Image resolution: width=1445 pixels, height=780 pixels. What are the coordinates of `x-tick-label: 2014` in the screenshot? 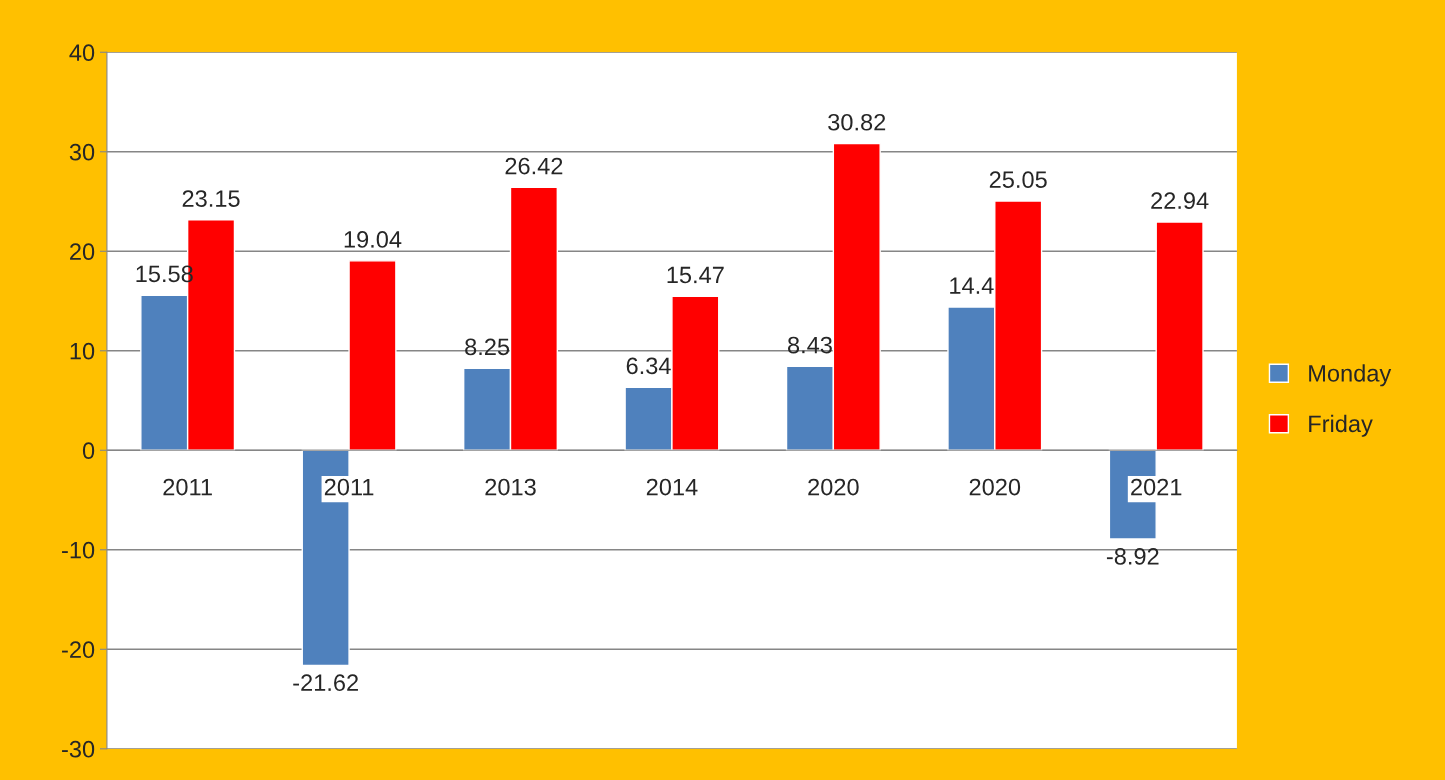 It's located at (672, 487).